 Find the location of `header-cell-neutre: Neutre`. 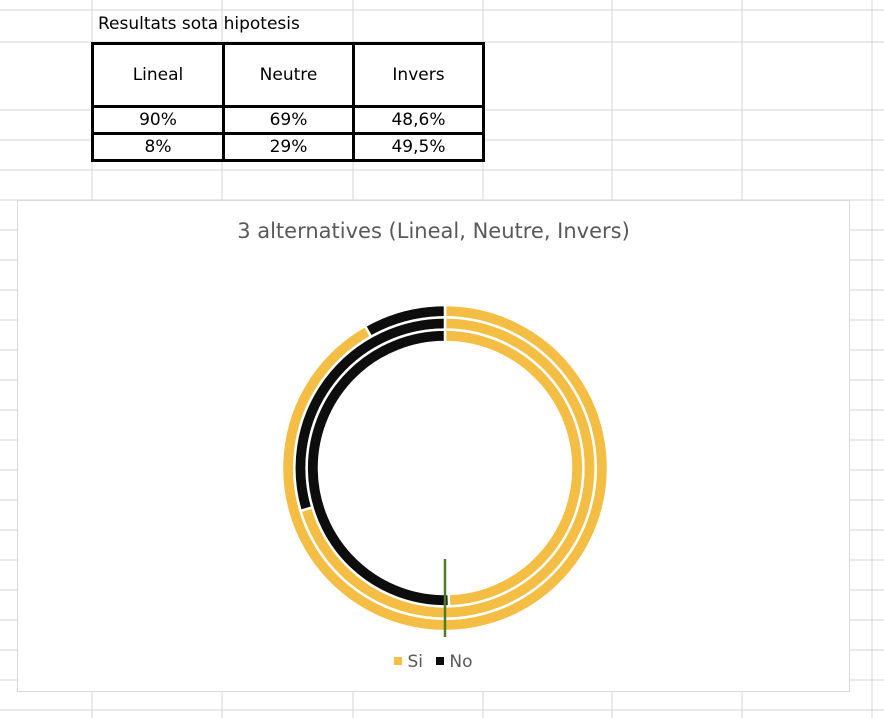

header-cell-neutre: Neutre is located at coordinates (288, 75).